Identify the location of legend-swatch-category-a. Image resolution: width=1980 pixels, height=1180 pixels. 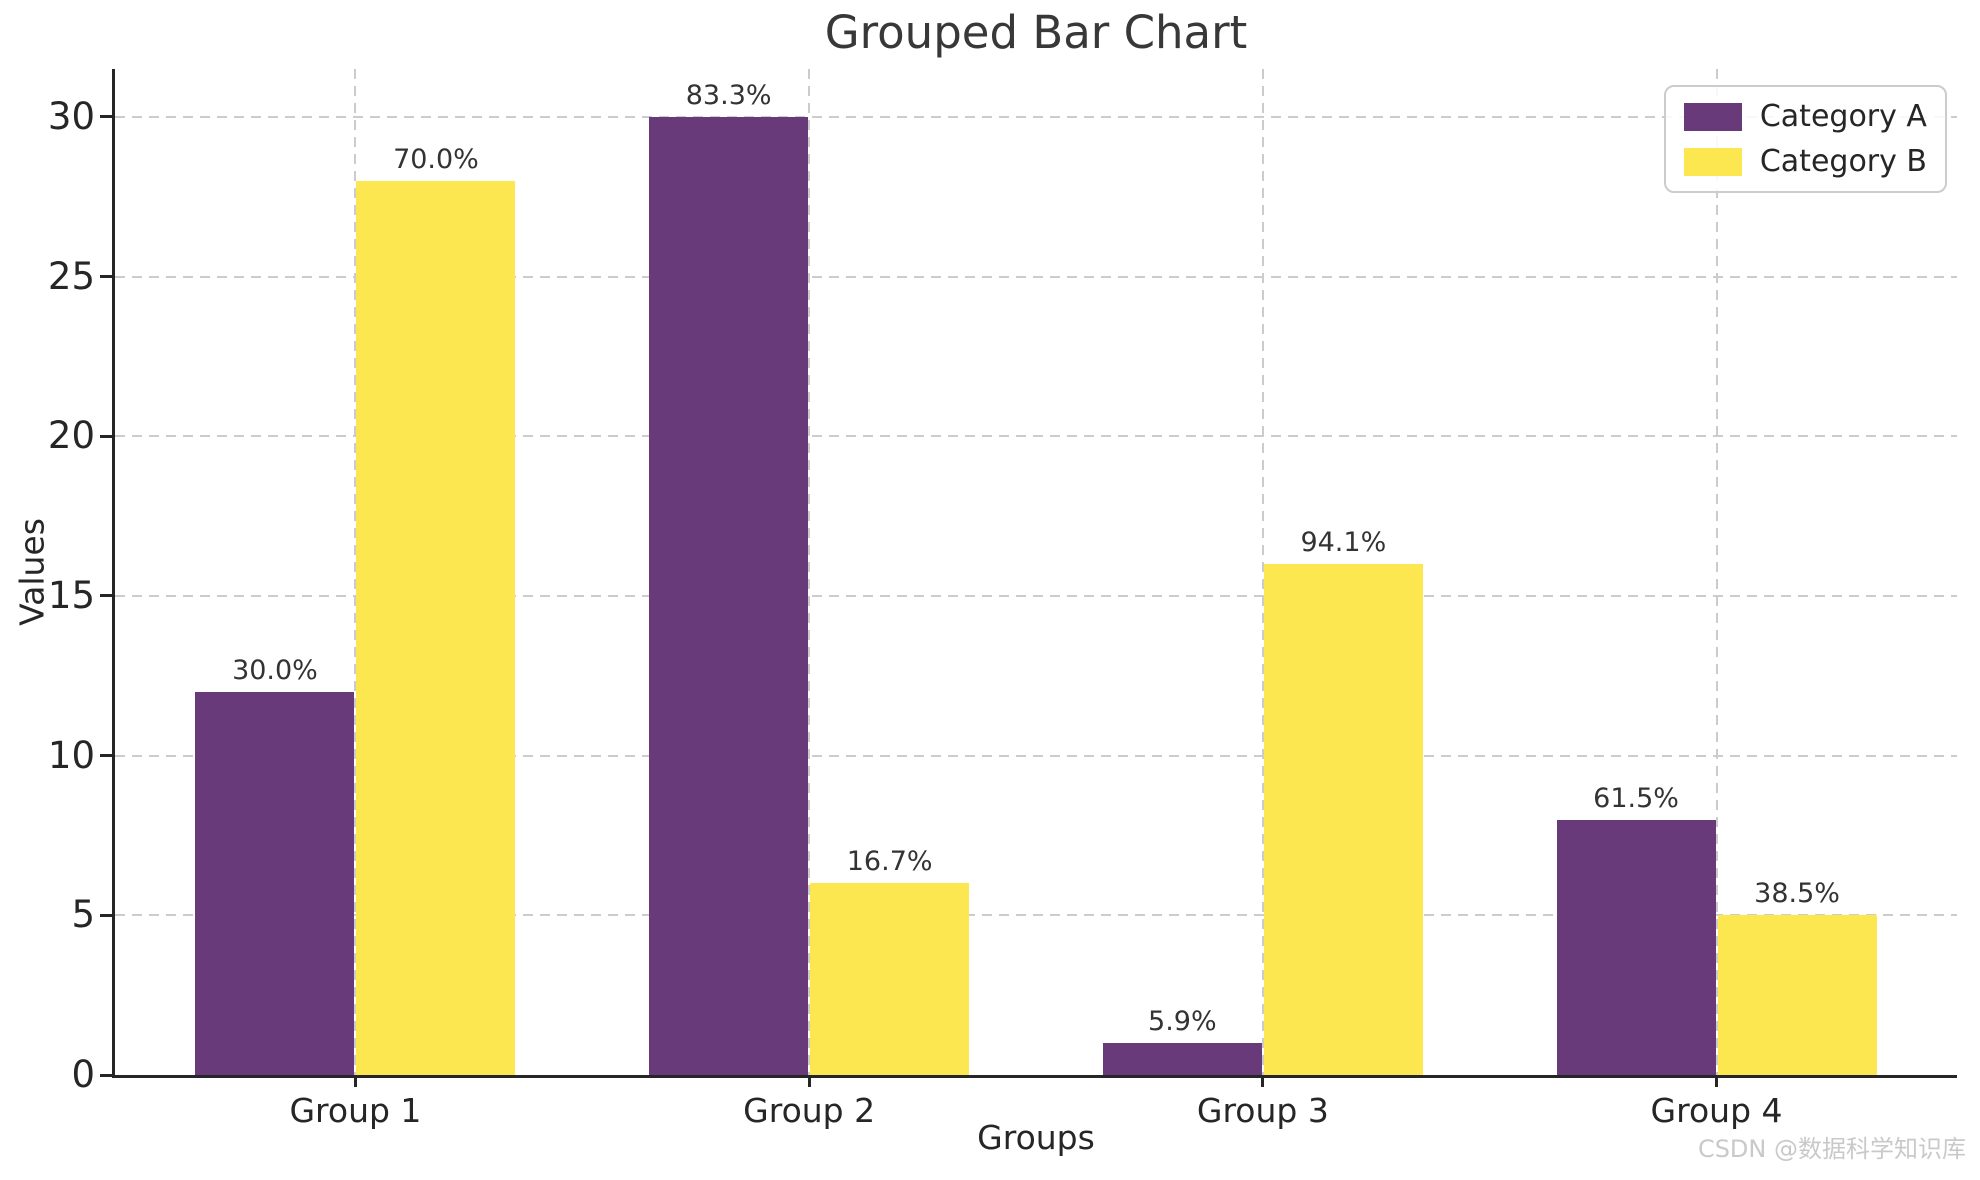
(1712, 116).